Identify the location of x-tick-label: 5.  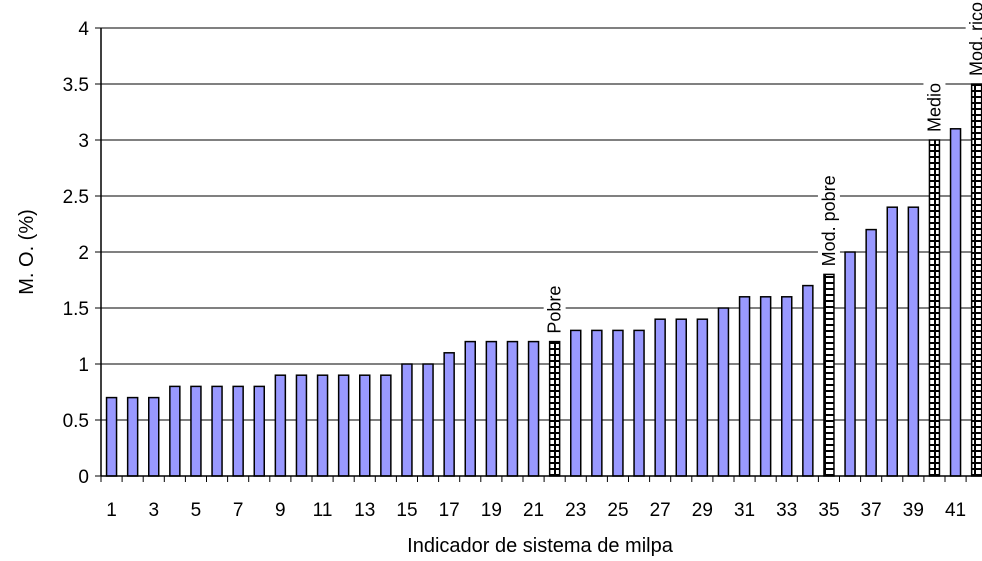
(196, 510).